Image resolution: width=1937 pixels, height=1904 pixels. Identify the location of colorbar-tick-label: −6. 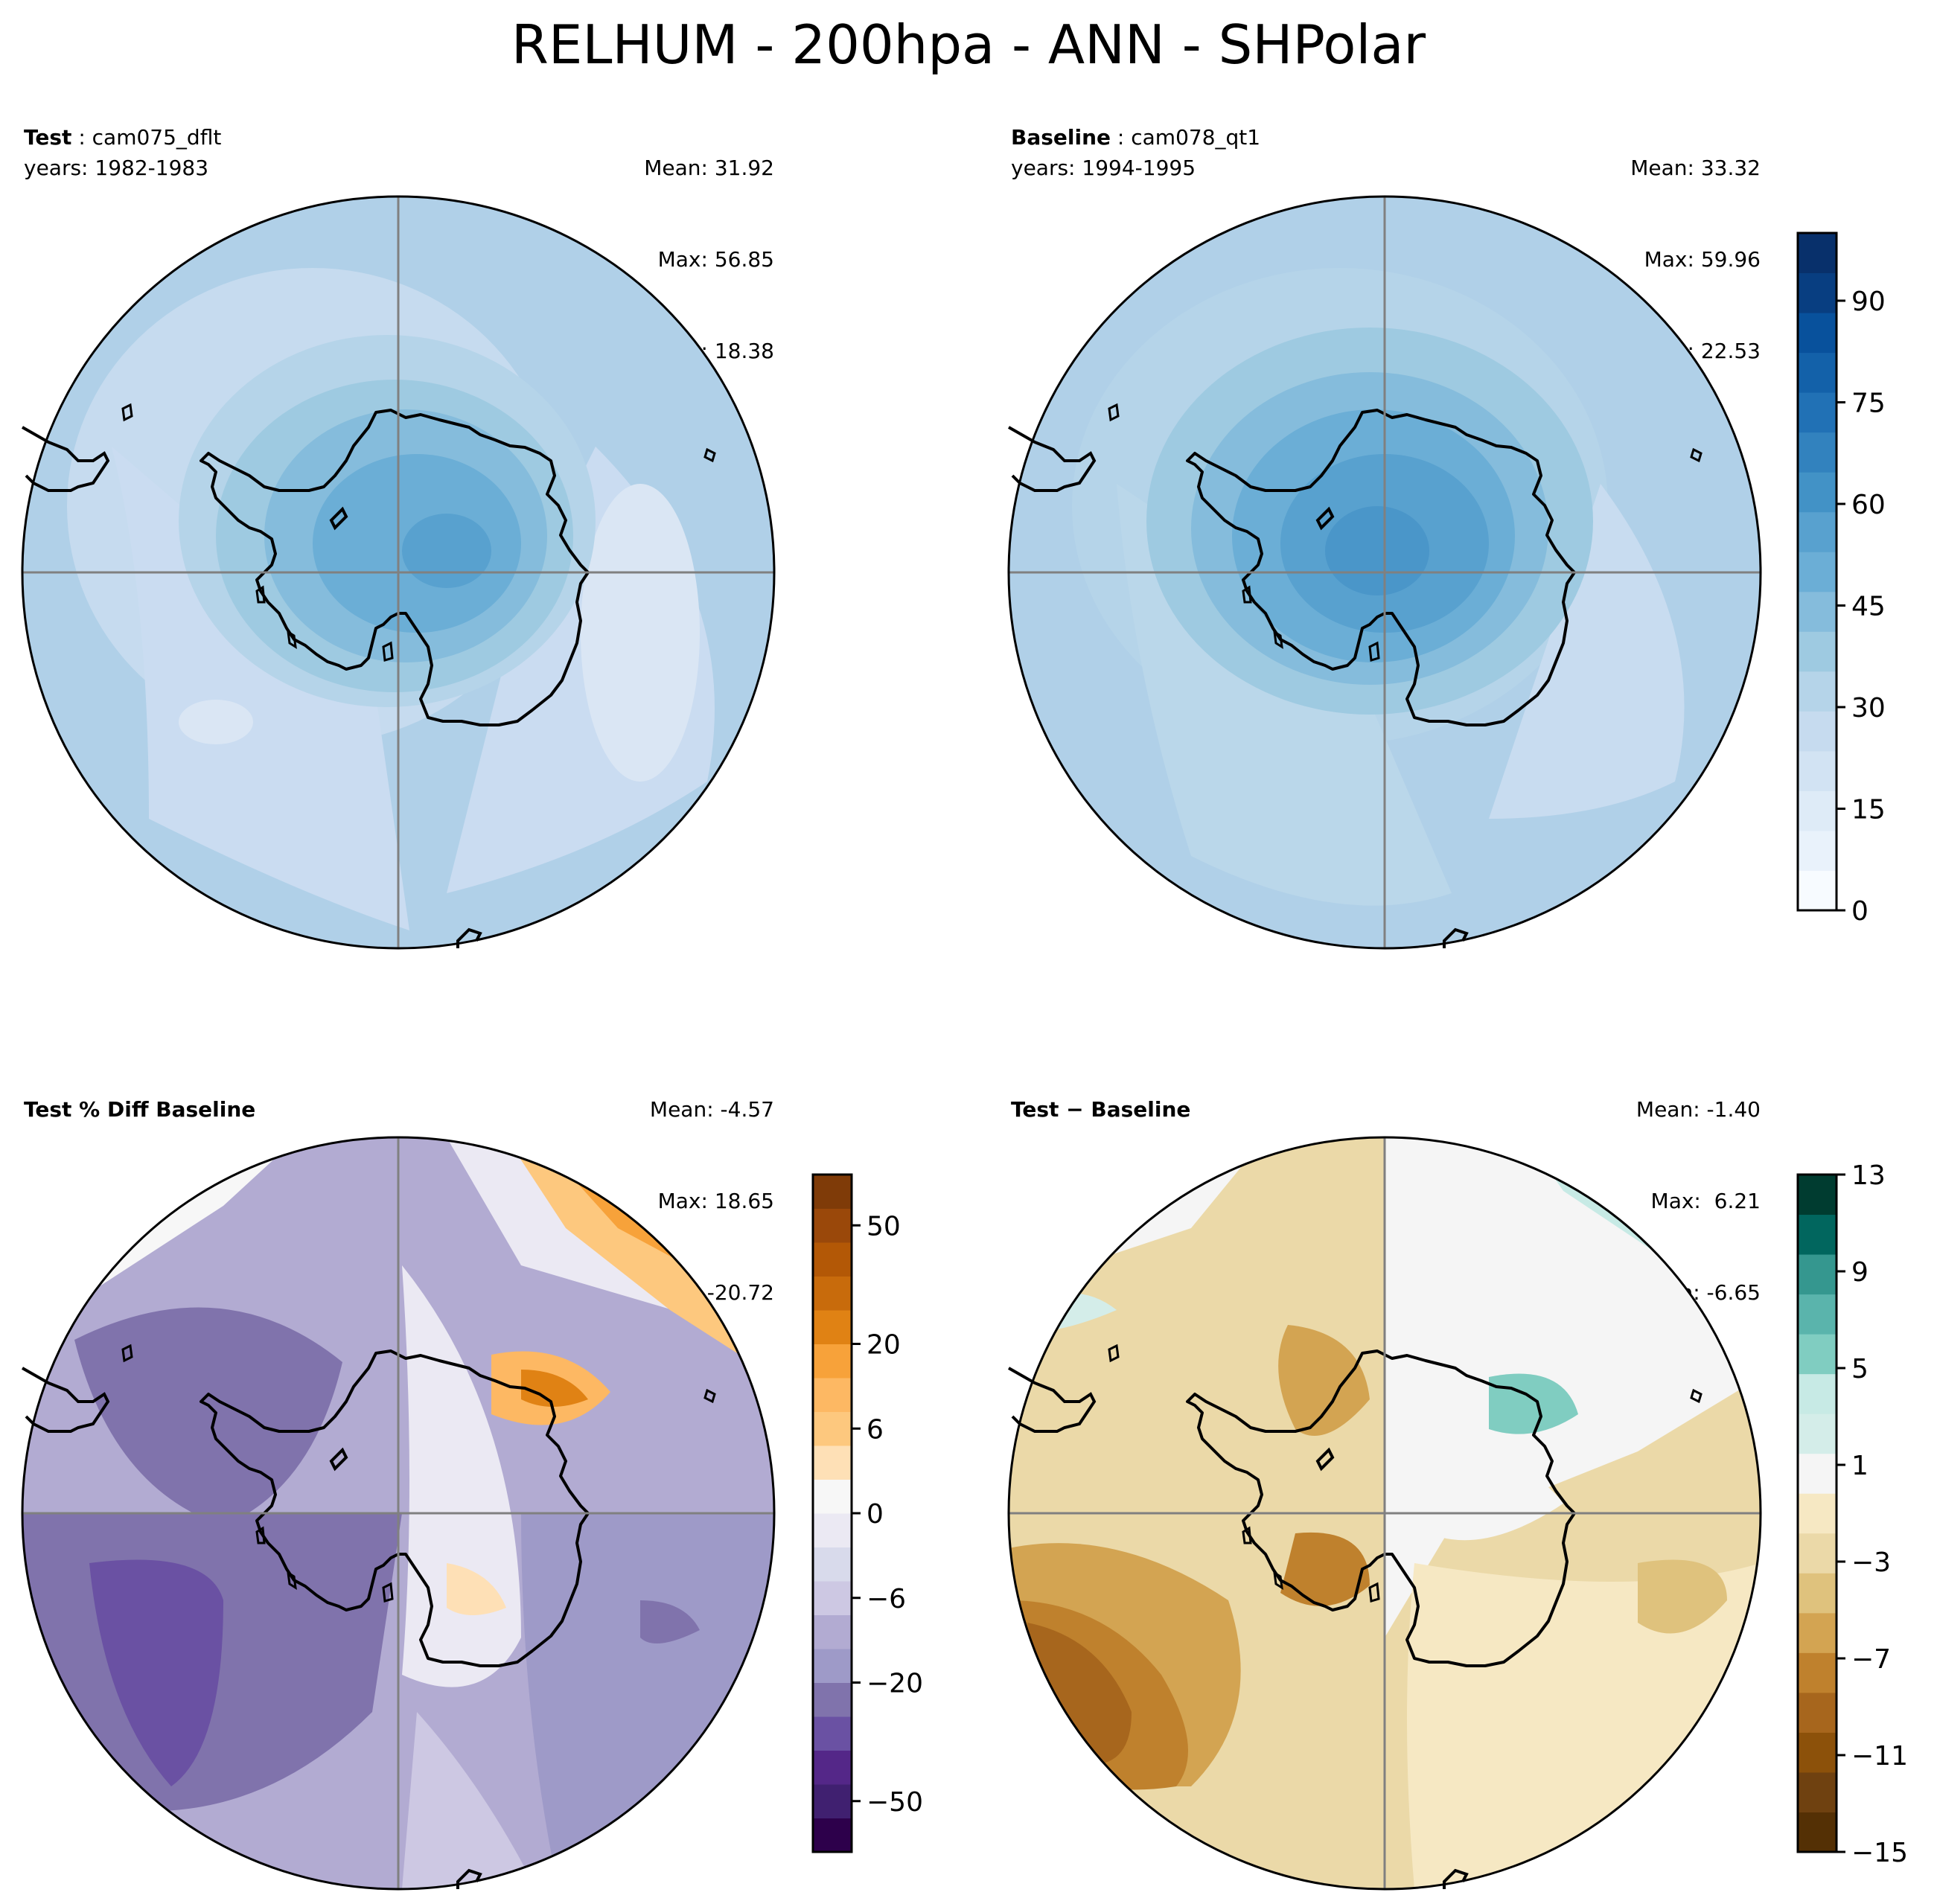
(887, 1599).